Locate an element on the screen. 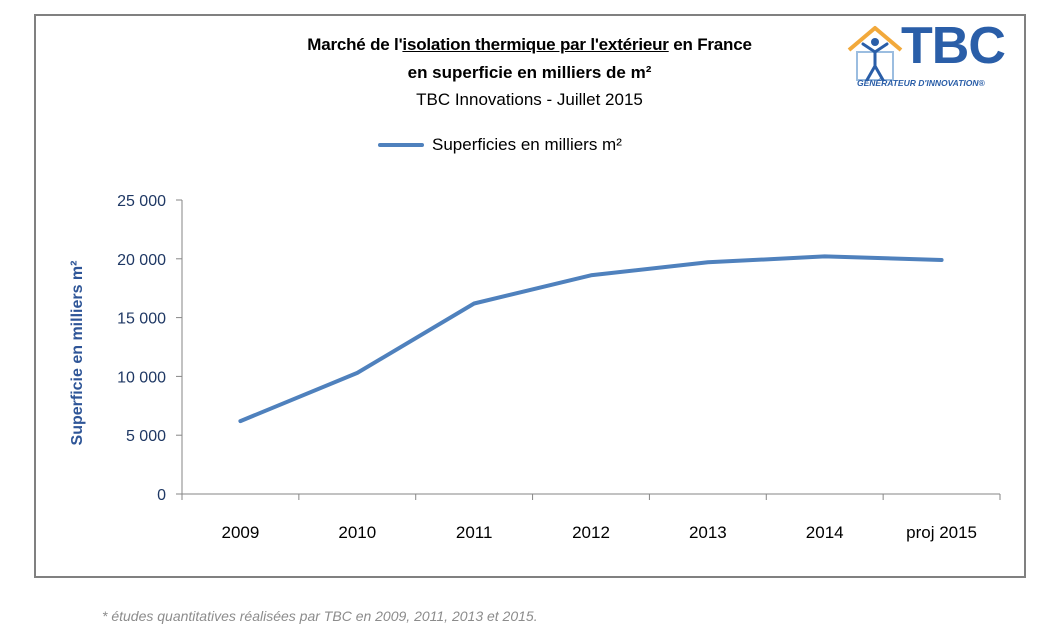 This screenshot has width=1059, height=643. x-tick-labels: 2009 2010 2011 2012 2013 2014 proj 2015 is located at coordinates (600, 532).